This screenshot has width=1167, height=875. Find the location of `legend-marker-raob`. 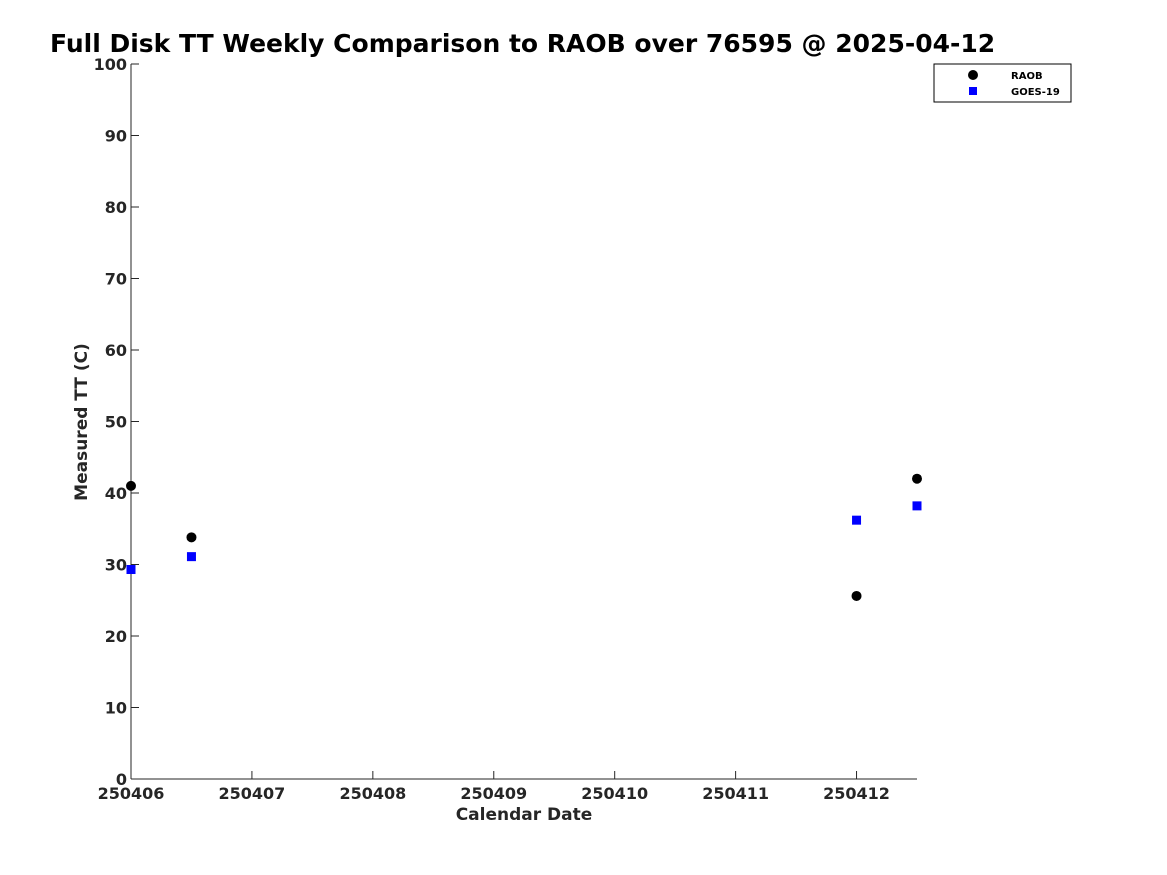

legend-marker-raob is located at coordinates (973, 75).